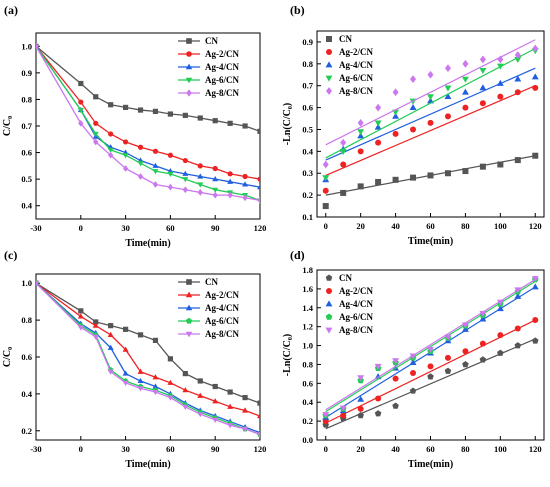 The width and height of the screenshot is (550, 487). Describe the element at coordinates (307, 364) in the screenshot. I see `y-tick-label: 0.8` at that location.